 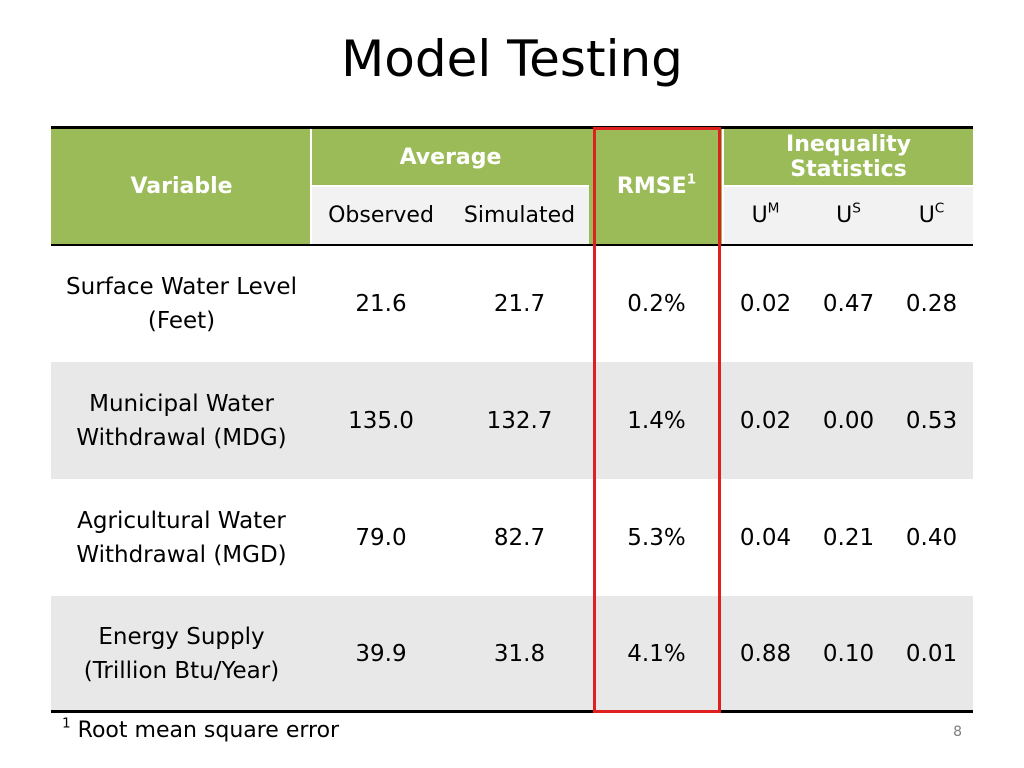 I want to click on footnote-marker: 1, so click(x=66, y=723).